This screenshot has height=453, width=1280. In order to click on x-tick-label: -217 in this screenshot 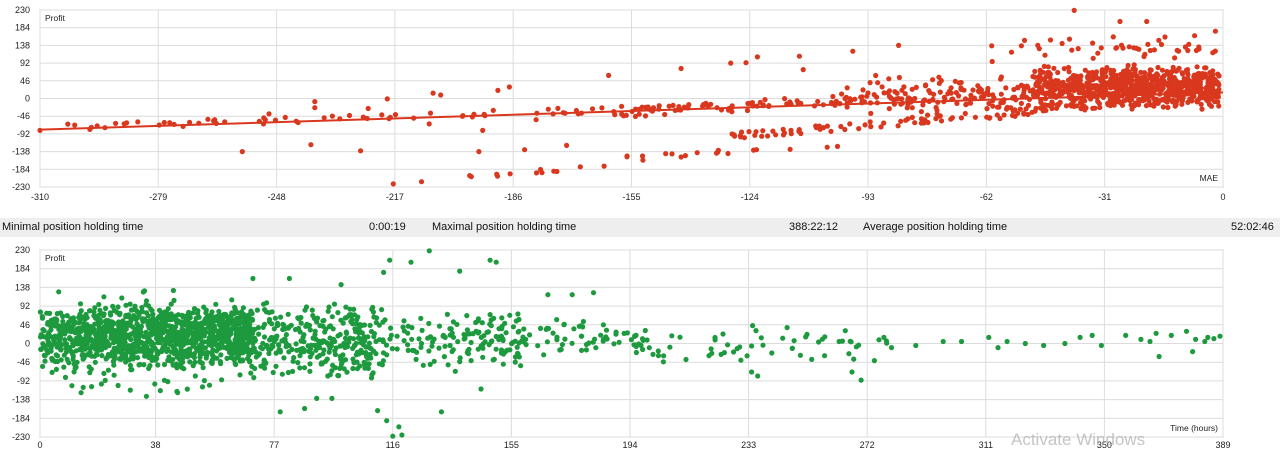, I will do `click(395, 197)`.